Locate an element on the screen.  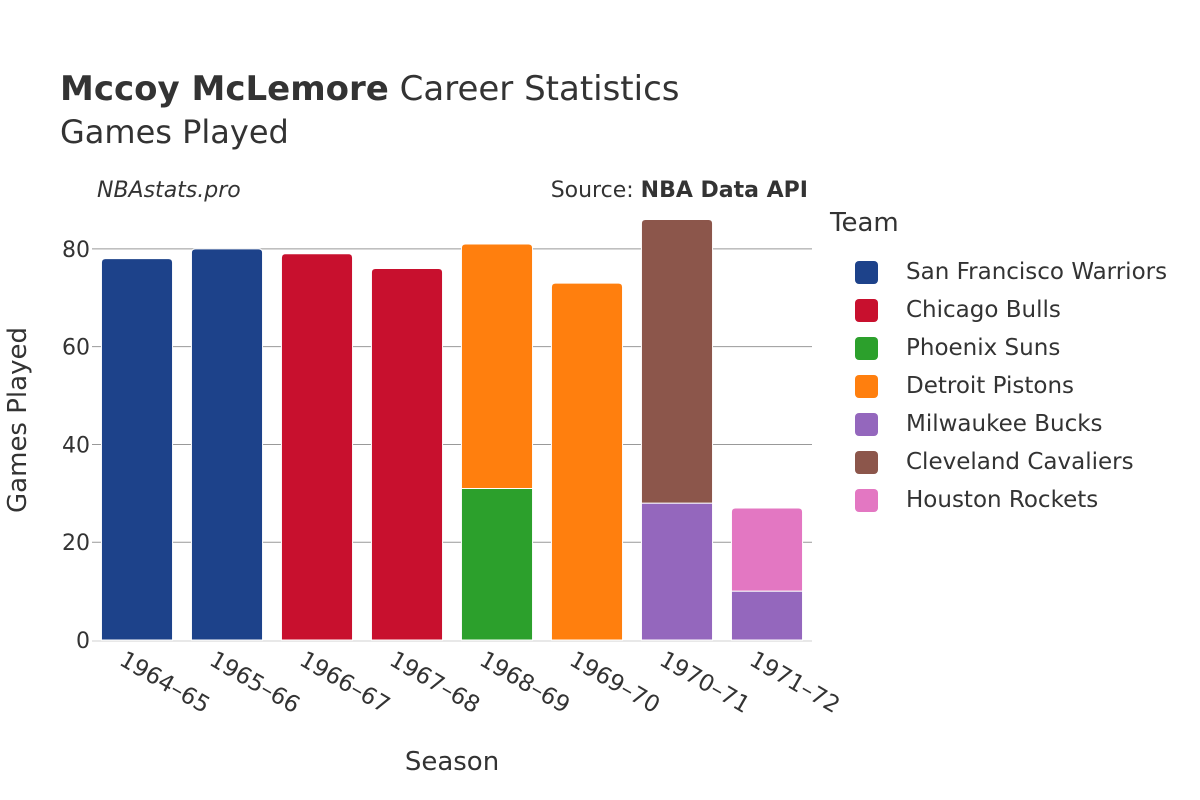
legend-item: Cleveland Cavaliers is located at coordinates (1011, 462).